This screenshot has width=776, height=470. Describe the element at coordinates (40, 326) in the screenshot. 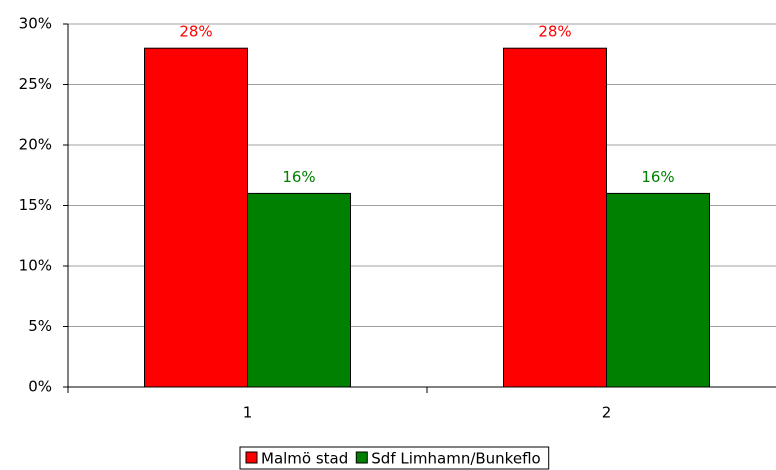

I see `y-tick-label: 5%` at that location.